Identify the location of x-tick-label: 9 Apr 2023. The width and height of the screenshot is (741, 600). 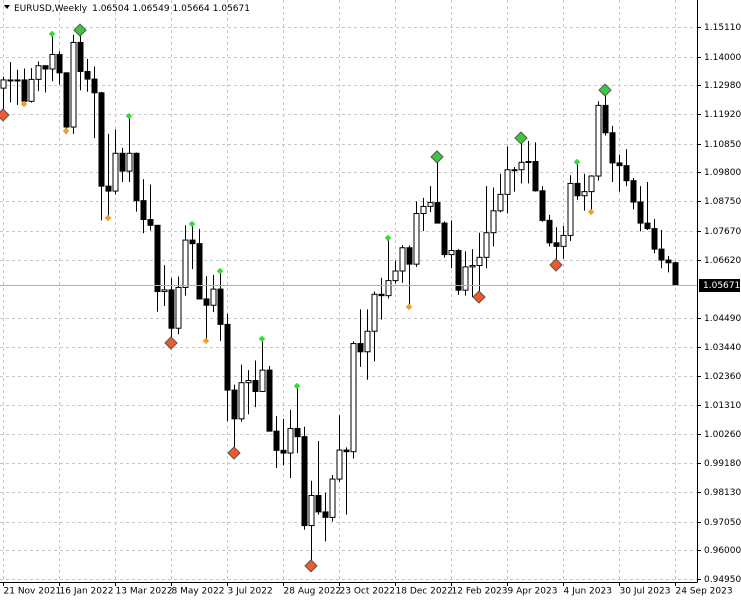
(533, 592).